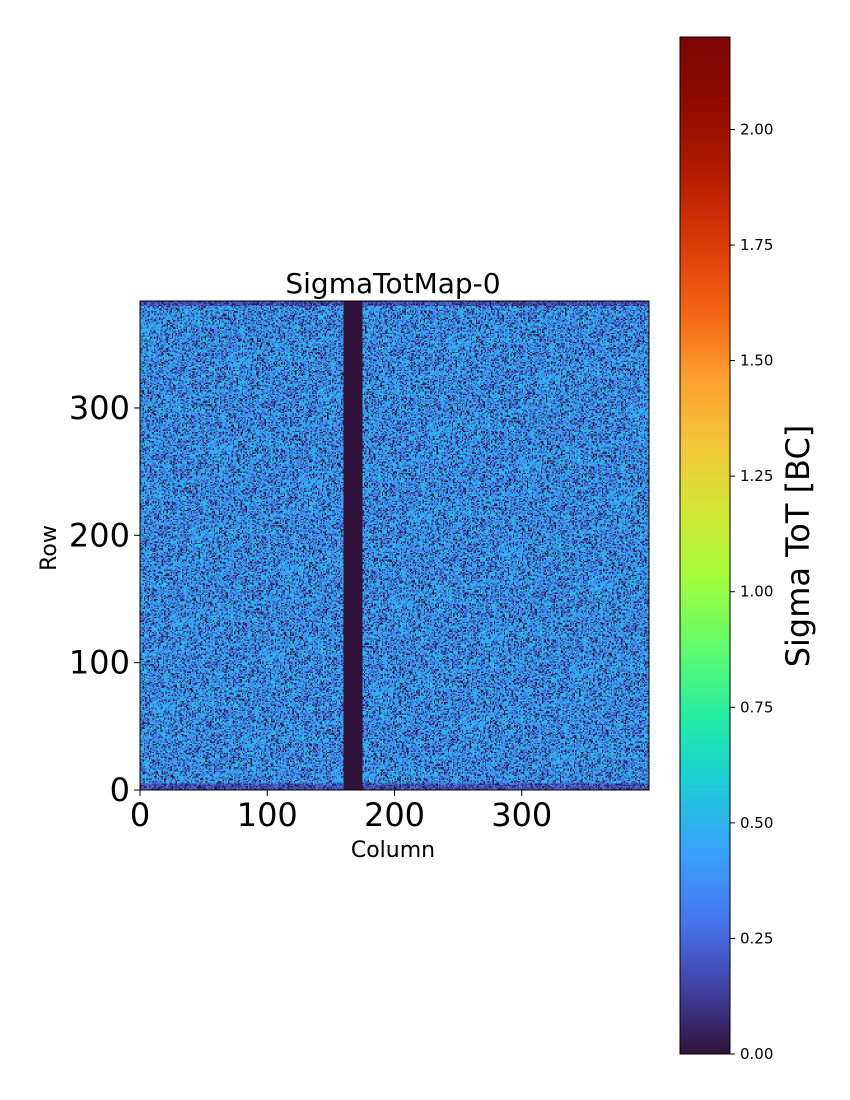 The image size is (850, 1100). I want to click on chart-title: SigmaTotMap-0, so click(392, 283).